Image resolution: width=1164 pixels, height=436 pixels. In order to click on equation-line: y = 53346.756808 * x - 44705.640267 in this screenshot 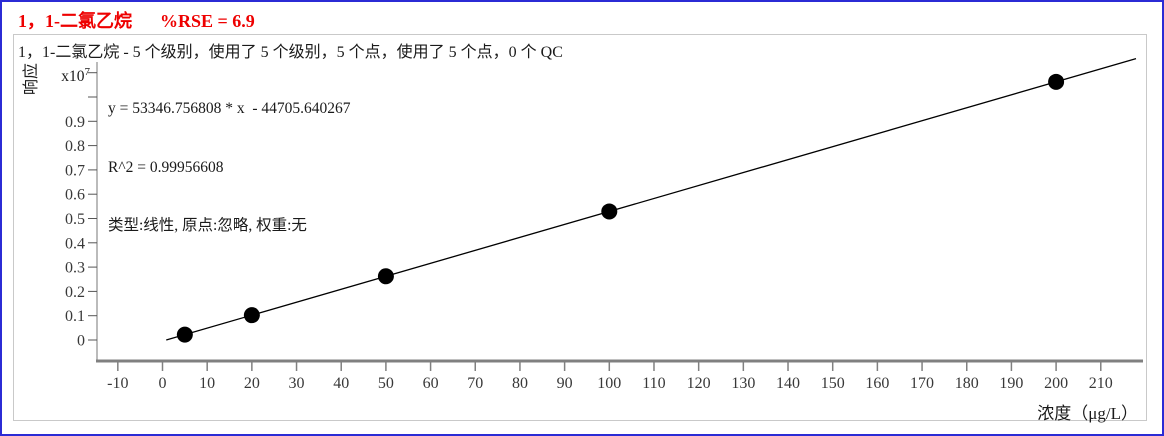, I will do `click(229, 108)`.